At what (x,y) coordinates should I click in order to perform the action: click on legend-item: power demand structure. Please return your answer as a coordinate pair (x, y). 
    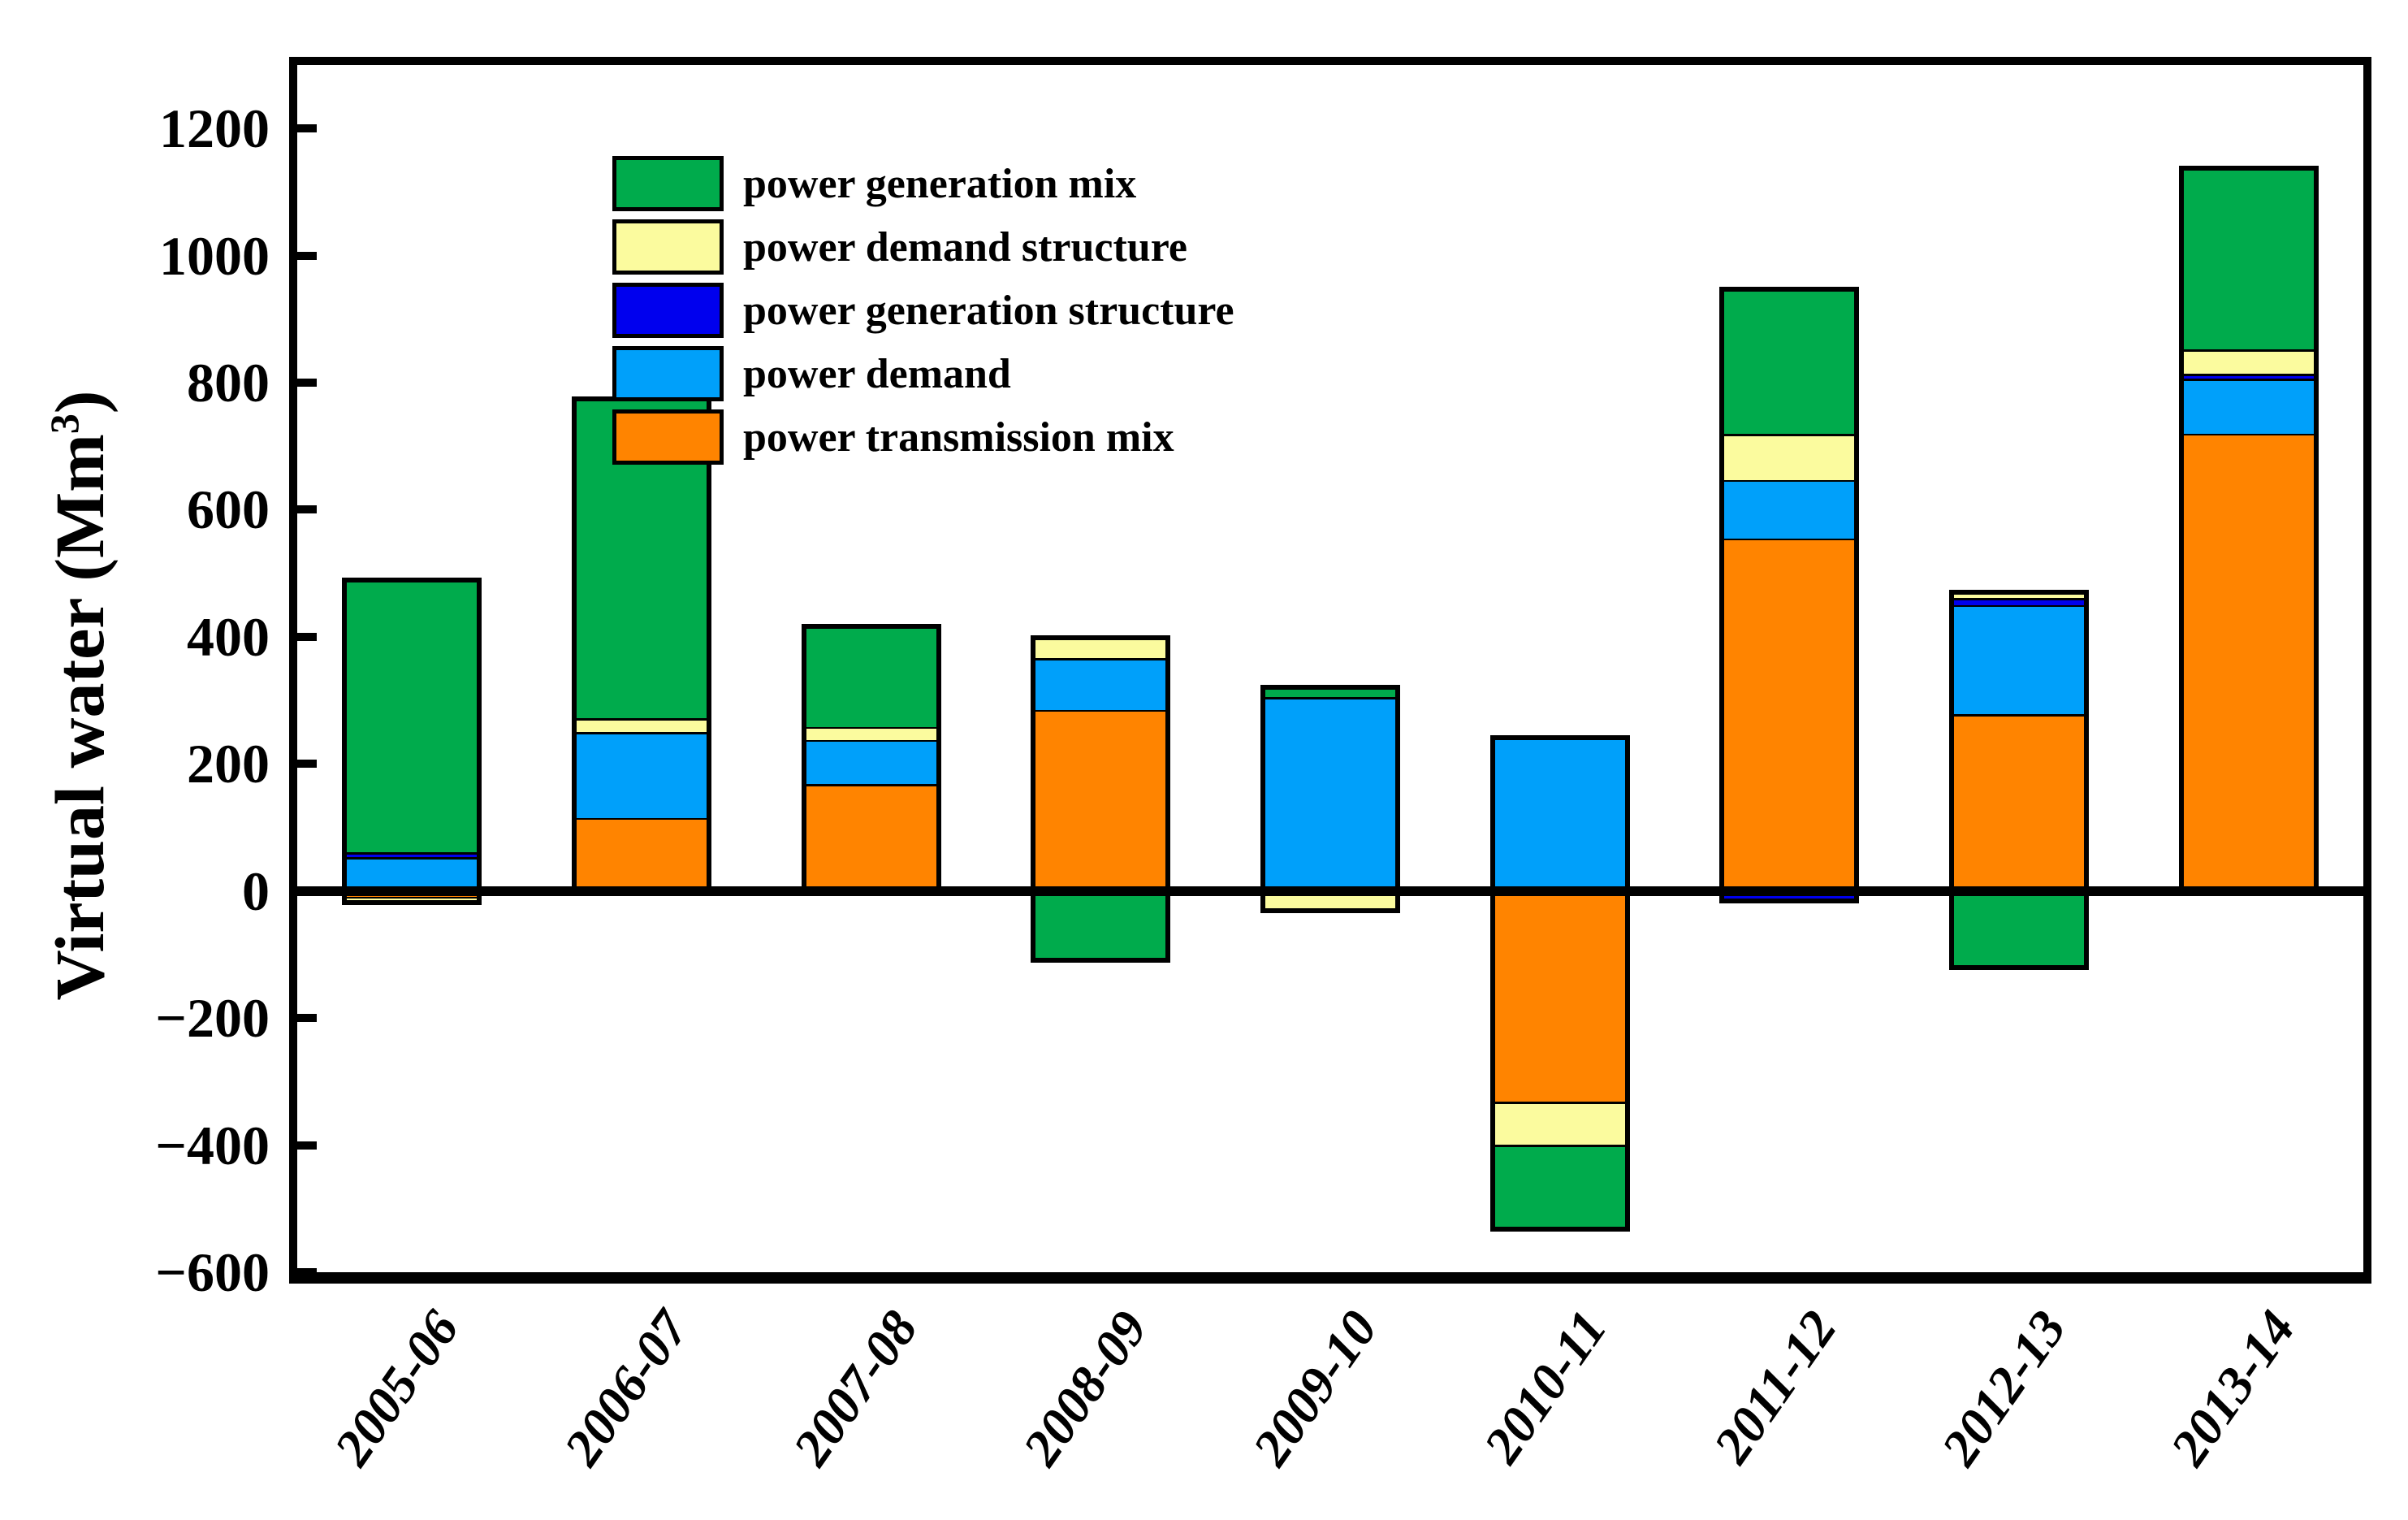
    Looking at the image, I should click on (923, 247).